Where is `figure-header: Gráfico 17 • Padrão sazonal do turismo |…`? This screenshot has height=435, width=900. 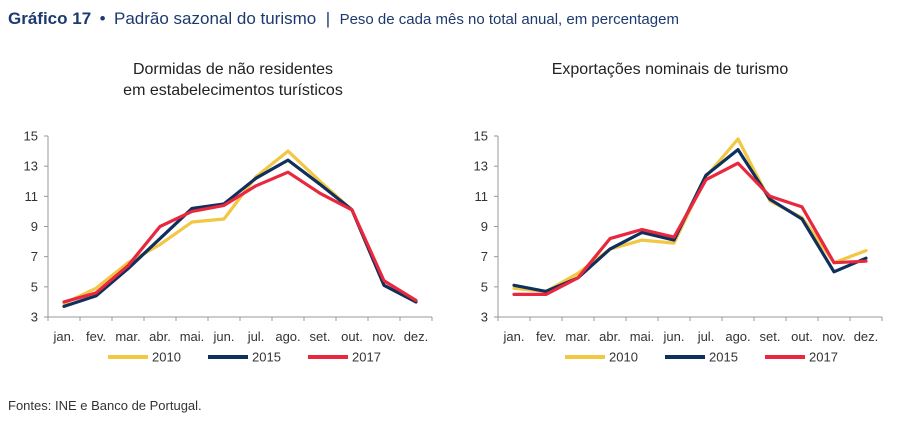 figure-header: Gráfico 17 • Padrão sazonal do turismo |… is located at coordinates (453, 19).